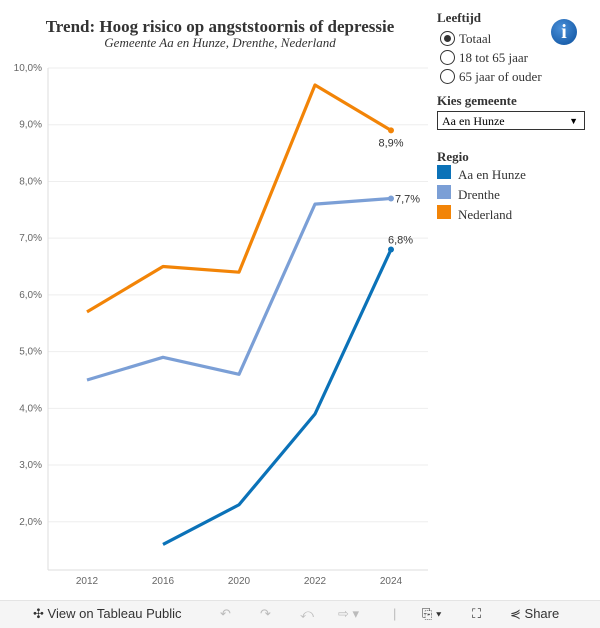 The height and width of the screenshot is (628, 600). Describe the element at coordinates (349, 613) in the screenshot. I see `refresh-icon: ⇨ ▾` at that location.